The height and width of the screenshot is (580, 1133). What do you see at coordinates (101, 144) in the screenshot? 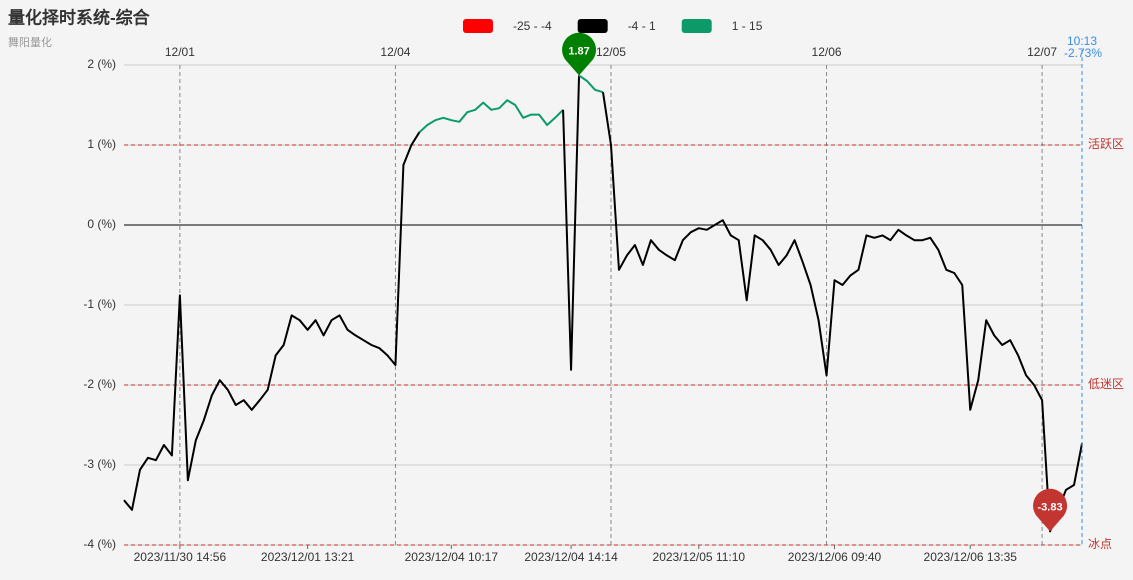
I see `y-tick-label: 1 (%)` at bounding box center [101, 144].